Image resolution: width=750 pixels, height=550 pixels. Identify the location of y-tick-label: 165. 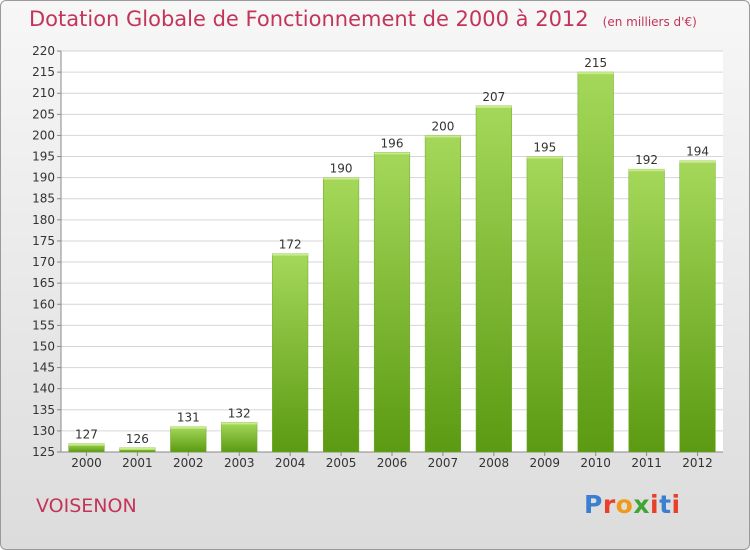
(43, 283).